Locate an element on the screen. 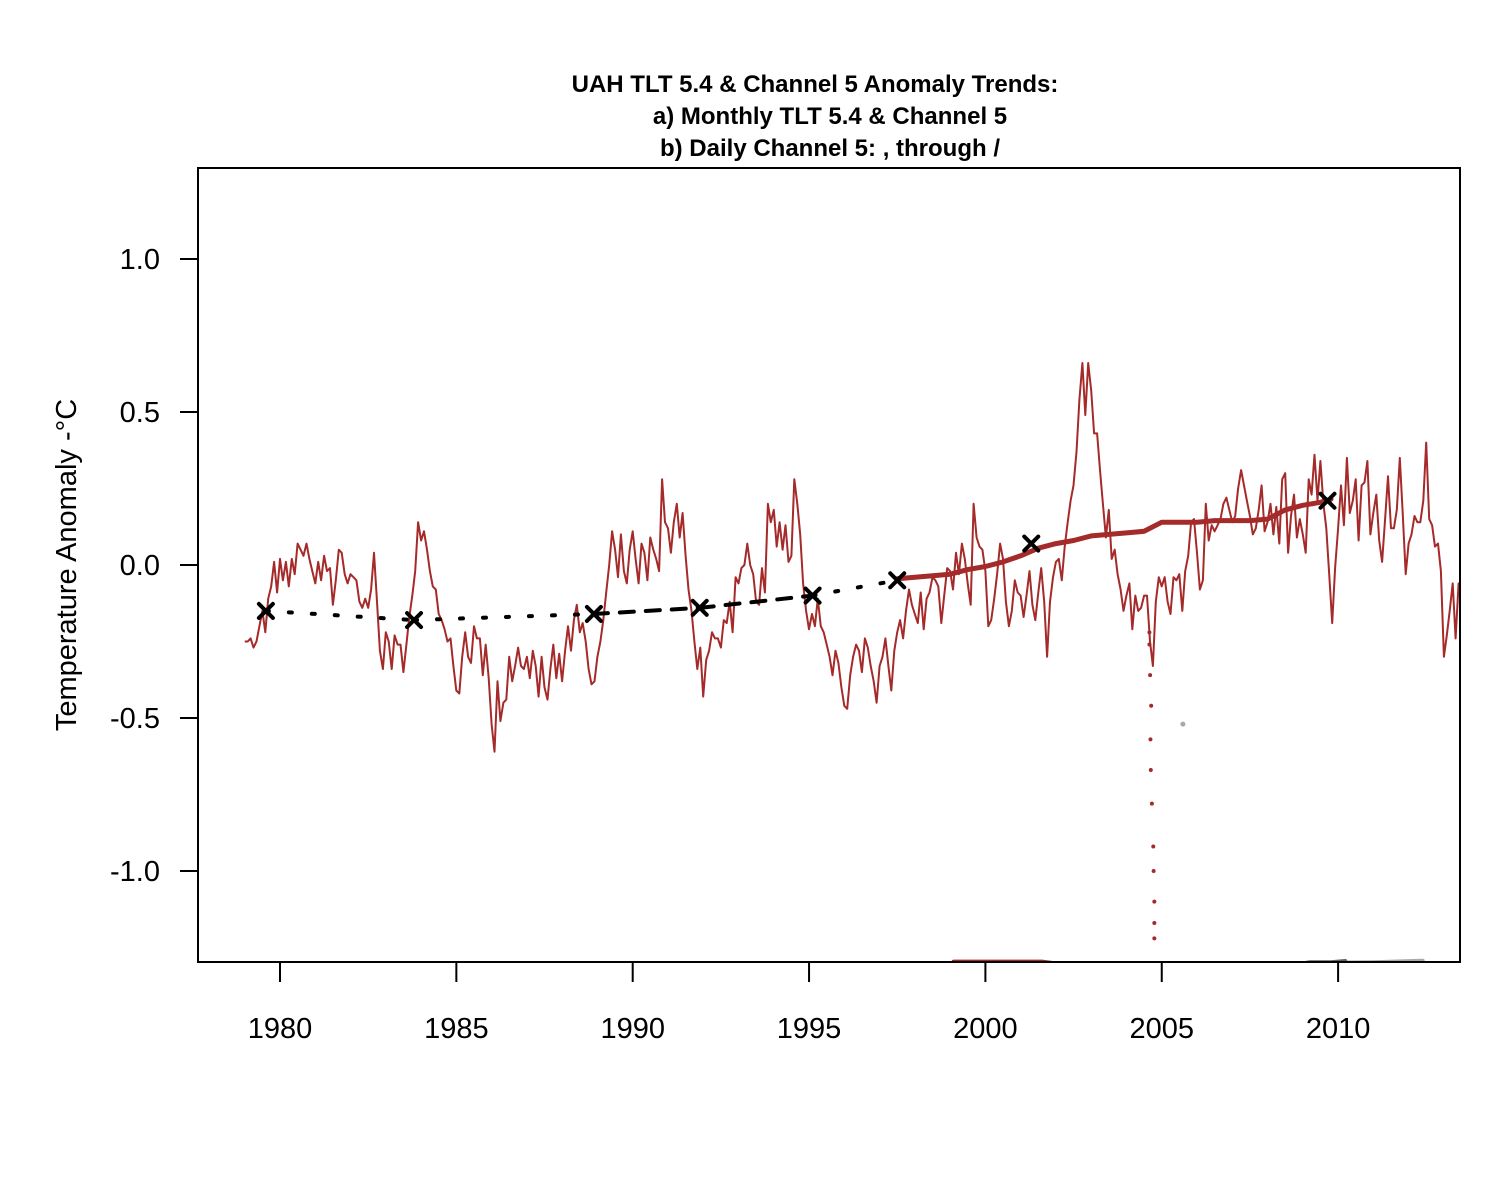 The image size is (1500, 1200). y-tick-label: 0.0 is located at coordinates (140, 566).